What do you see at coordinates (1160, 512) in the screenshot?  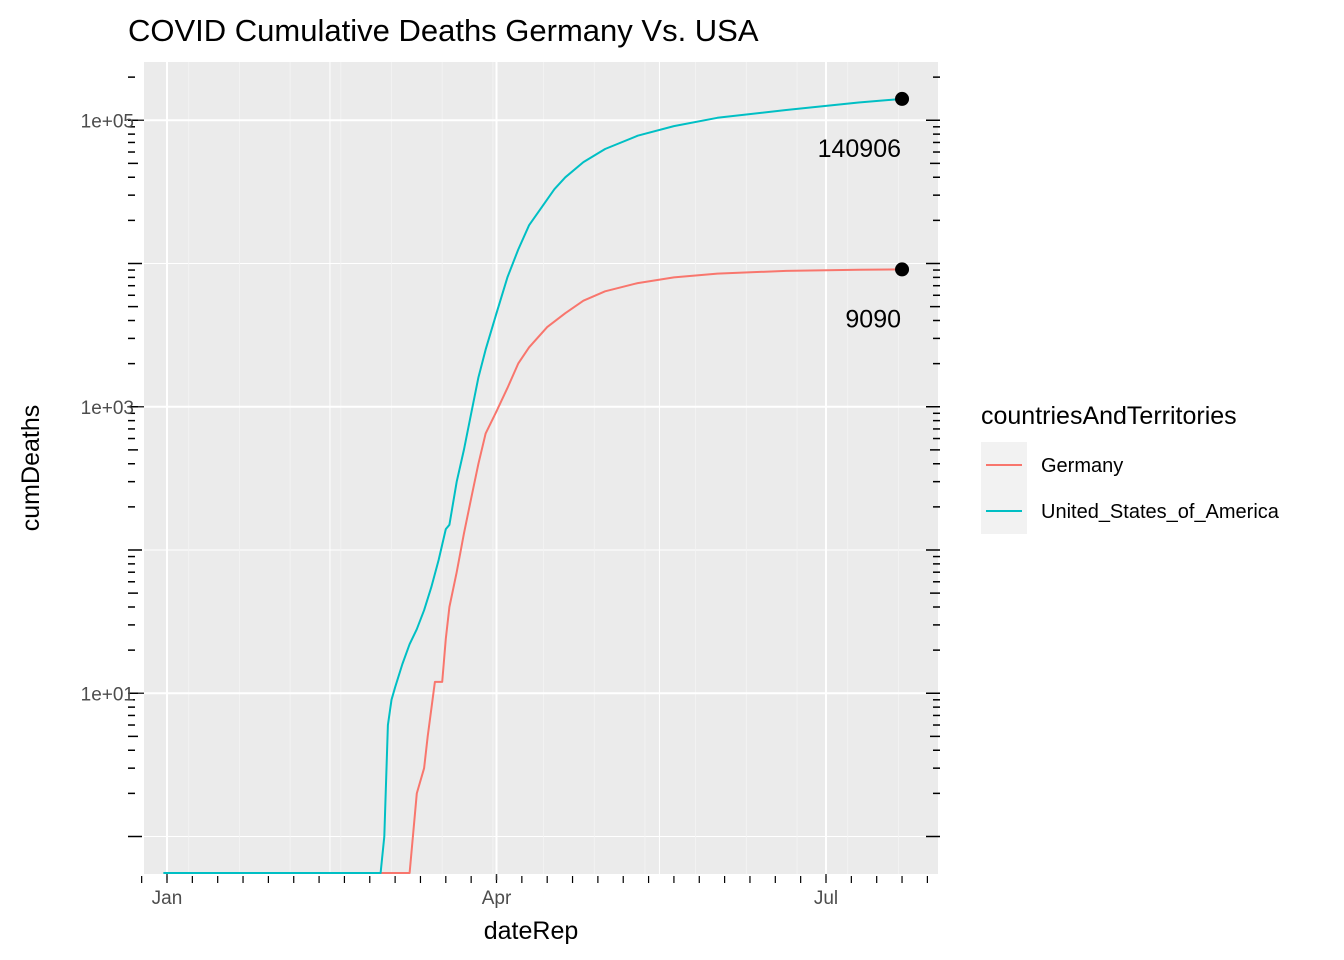 I see `legend-label-usa: United_States_of_America` at bounding box center [1160, 512].